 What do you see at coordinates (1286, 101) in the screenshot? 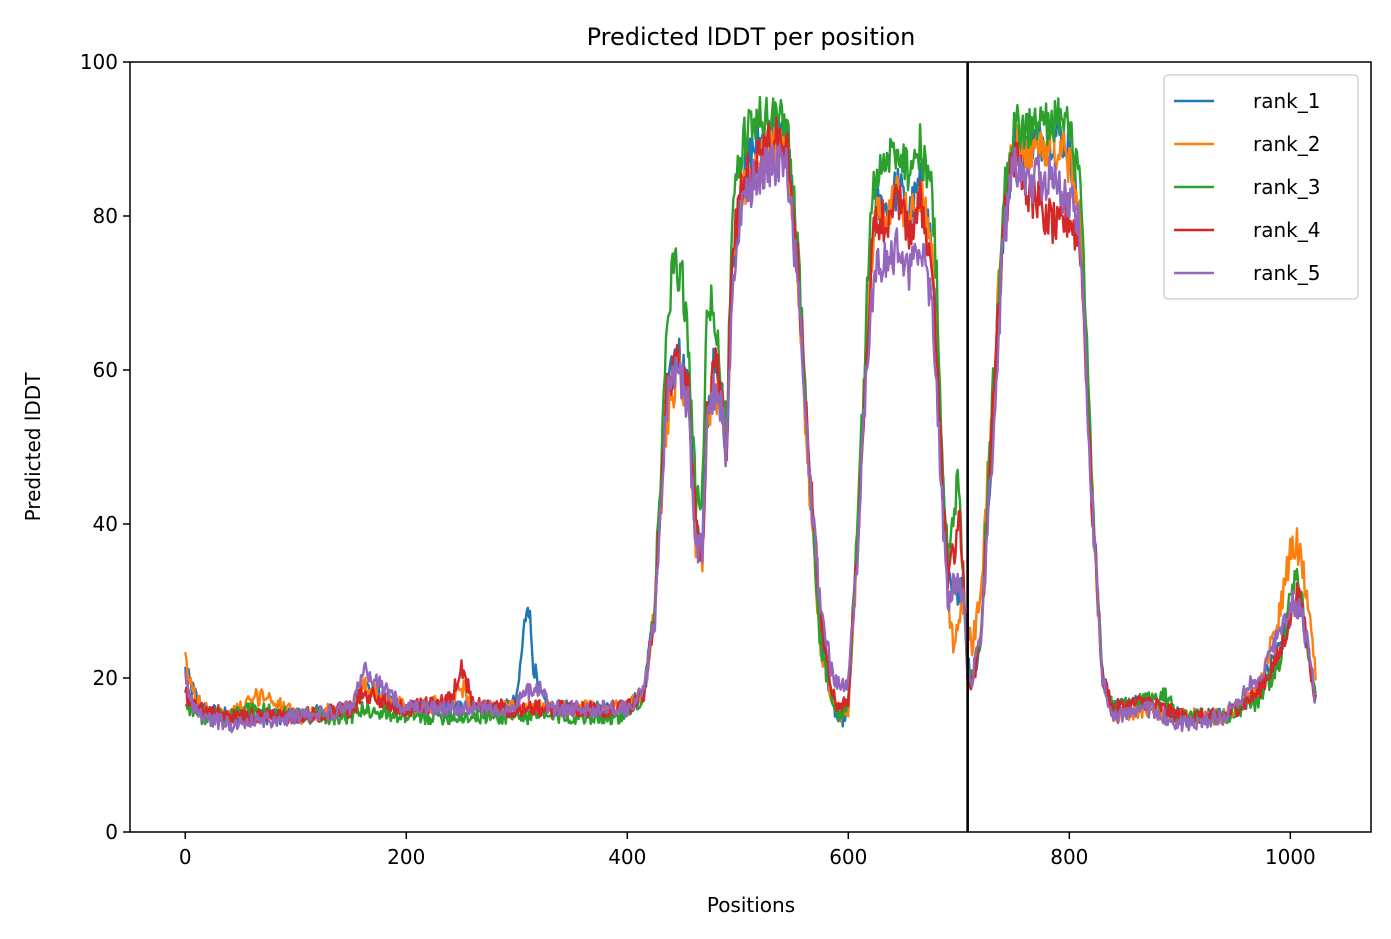
I see `legend-label-rank_1: rank_1` at bounding box center [1286, 101].